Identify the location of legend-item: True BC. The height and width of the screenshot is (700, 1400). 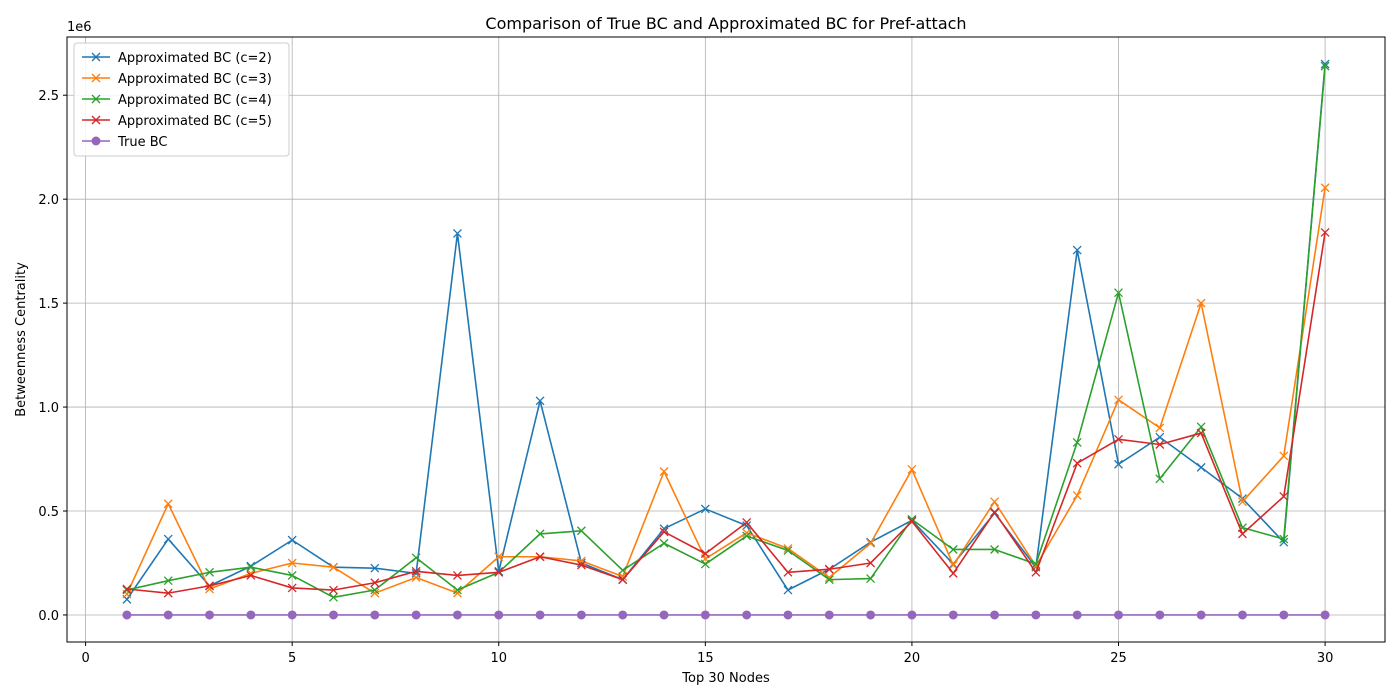
(125, 142).